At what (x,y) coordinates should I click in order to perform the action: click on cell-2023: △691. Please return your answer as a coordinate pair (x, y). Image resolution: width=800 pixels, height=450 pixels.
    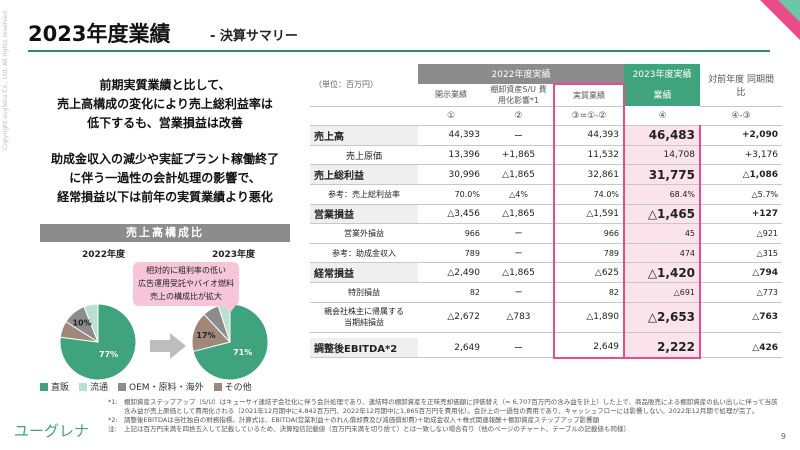
    Looking at the image, I should click on (662, 292).